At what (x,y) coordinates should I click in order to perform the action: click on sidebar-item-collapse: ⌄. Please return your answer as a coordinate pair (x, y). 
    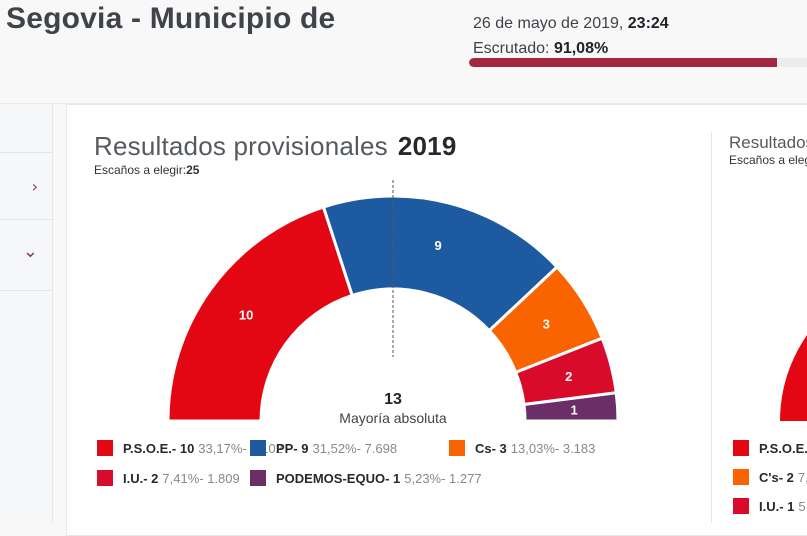
    Looking at the image, I should click on (26, 255).